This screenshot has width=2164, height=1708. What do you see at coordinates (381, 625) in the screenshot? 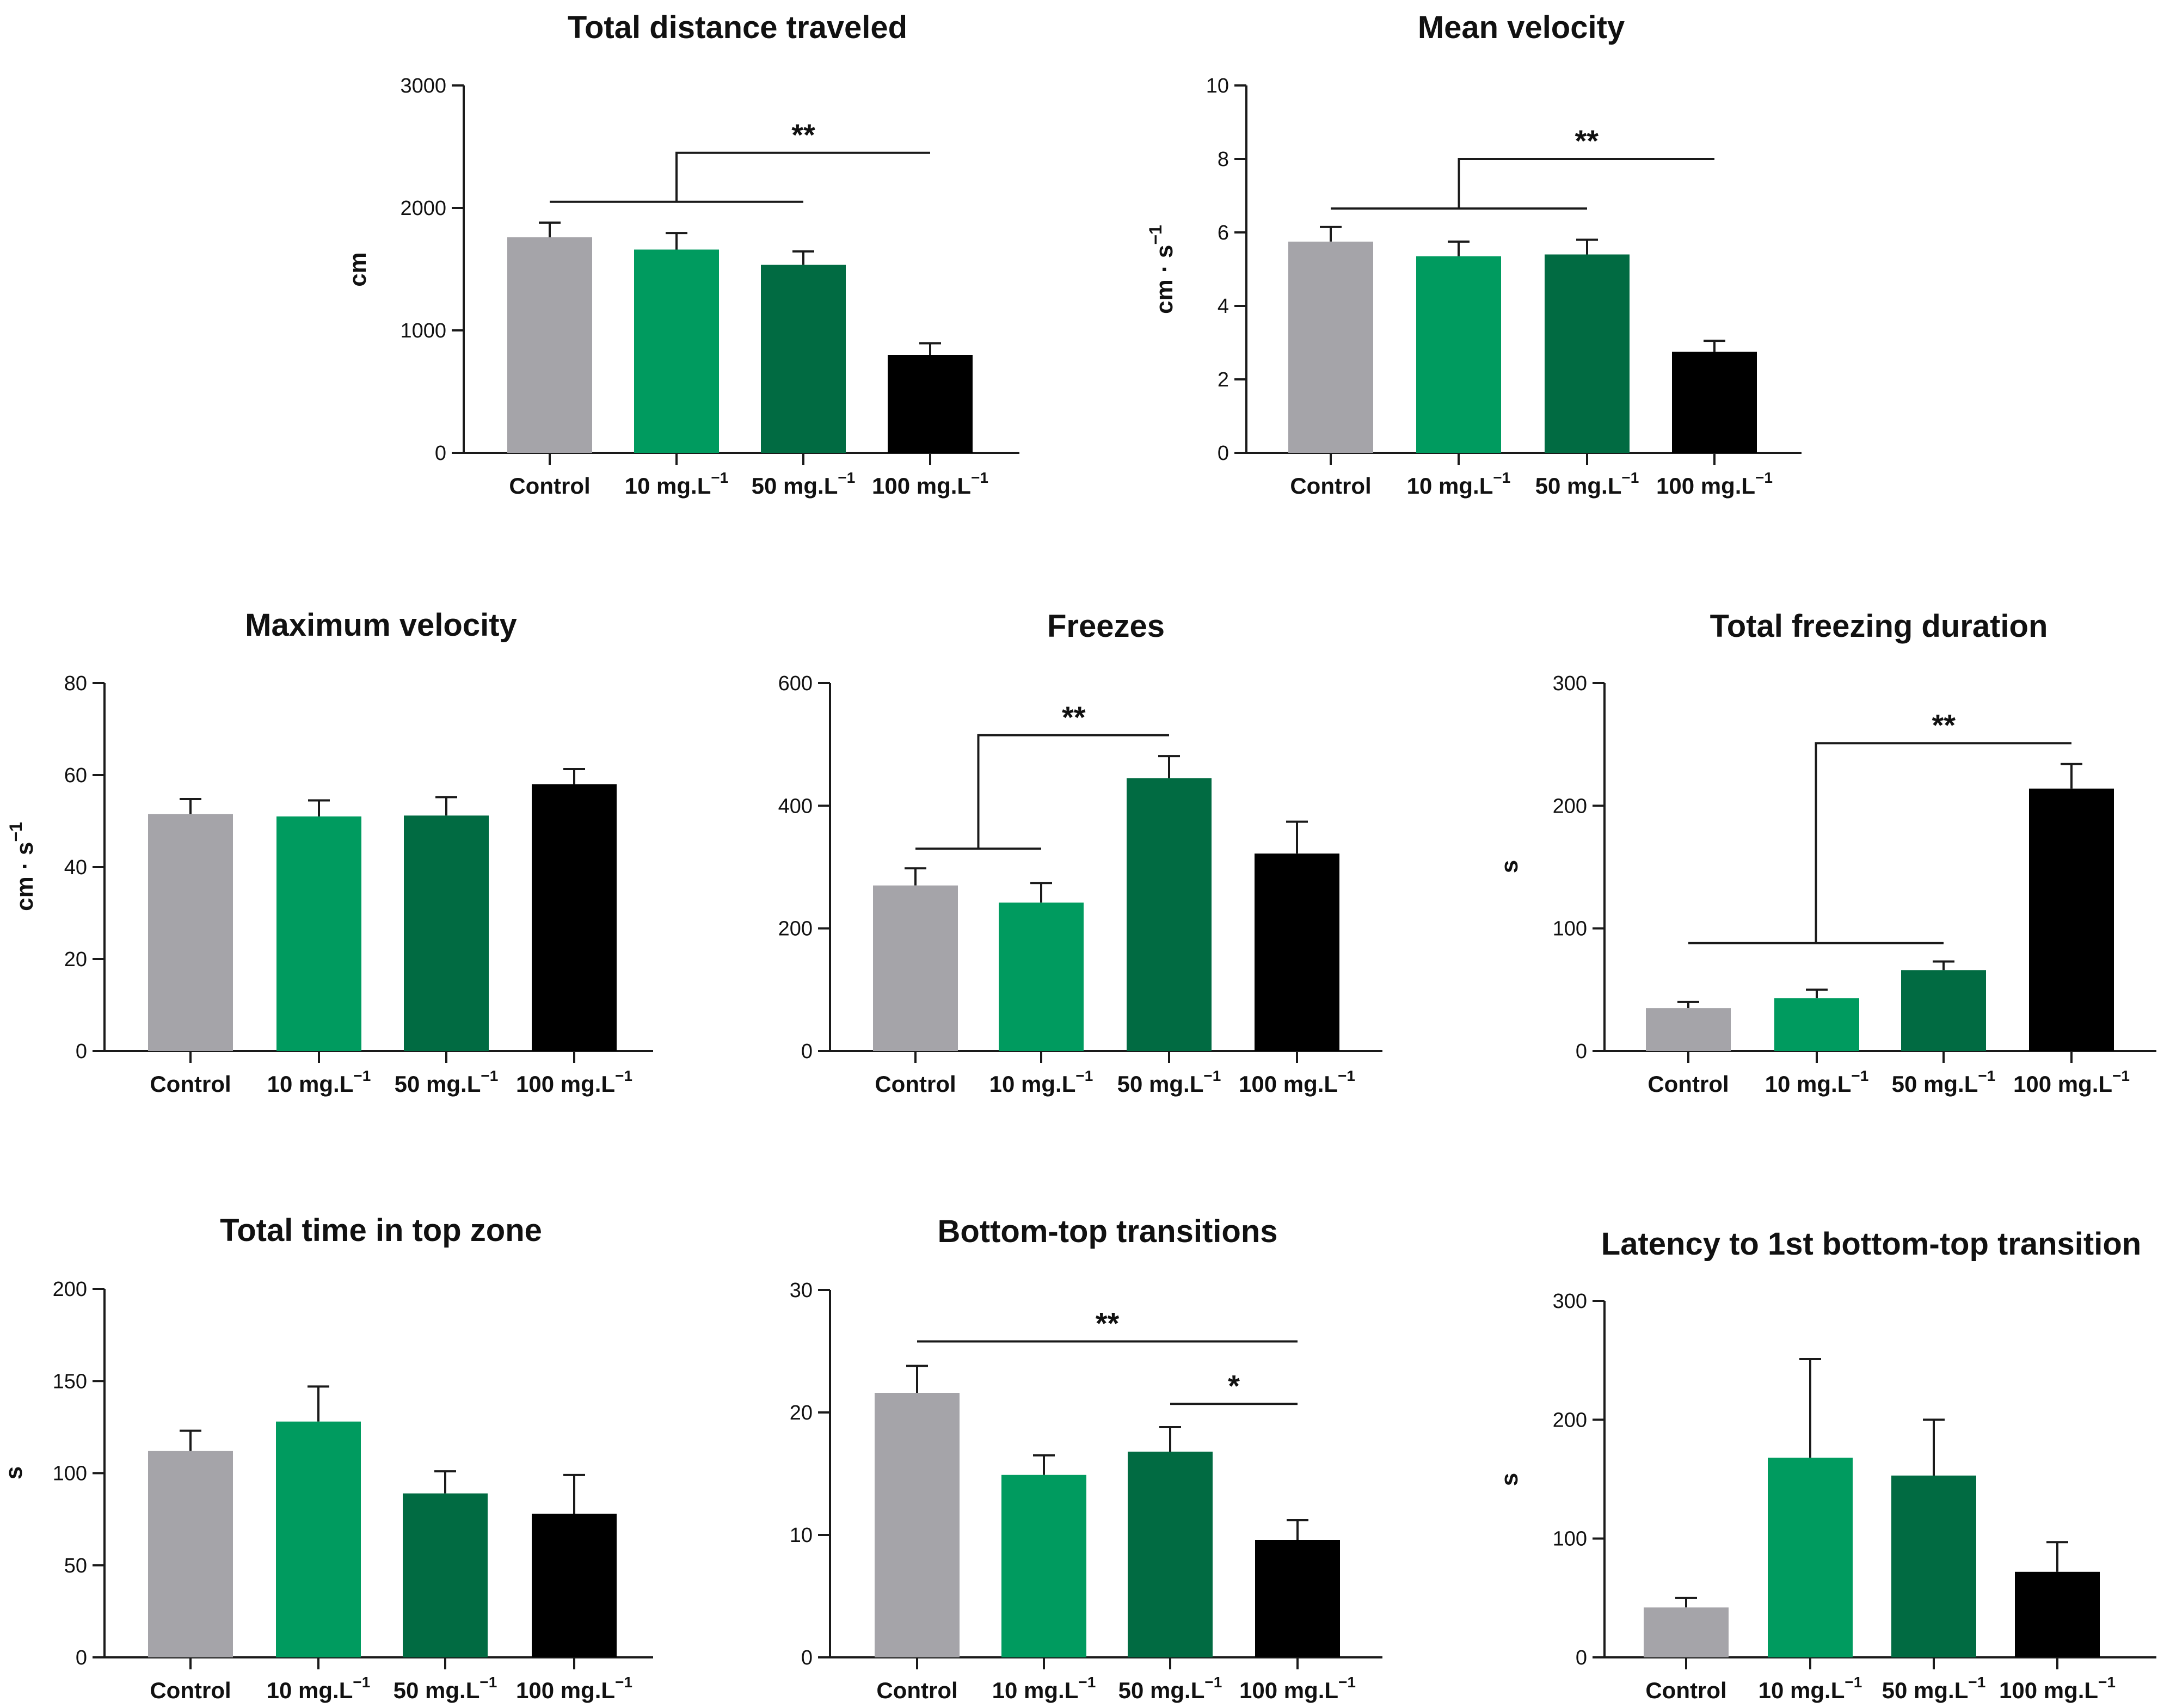
I see `chart-title: Maximum velocity` at bounding box center [381, 625].